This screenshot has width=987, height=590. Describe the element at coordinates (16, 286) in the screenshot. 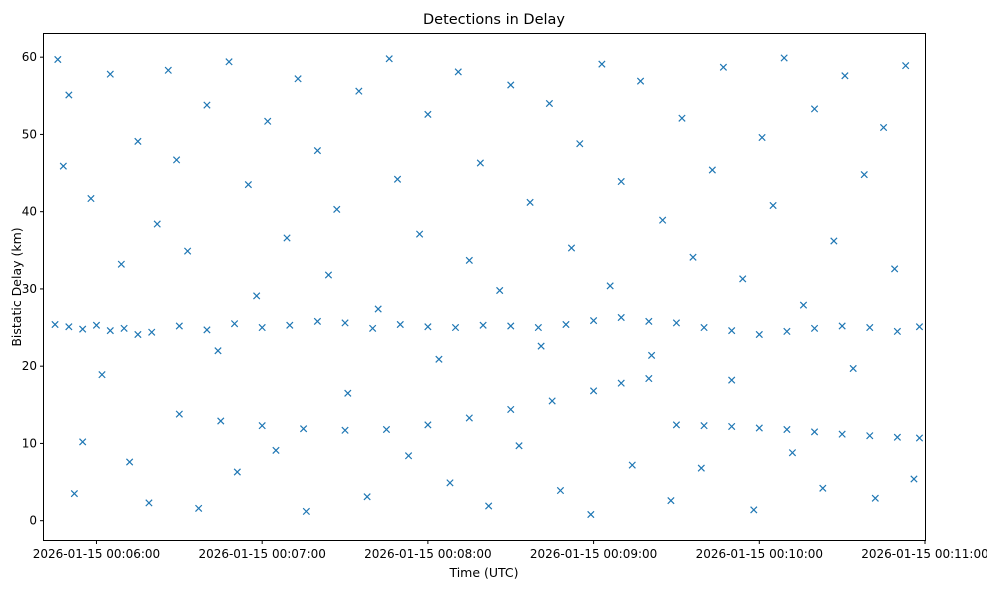

I see `y-axis-label: Bistatic Delay (km)` at that location.